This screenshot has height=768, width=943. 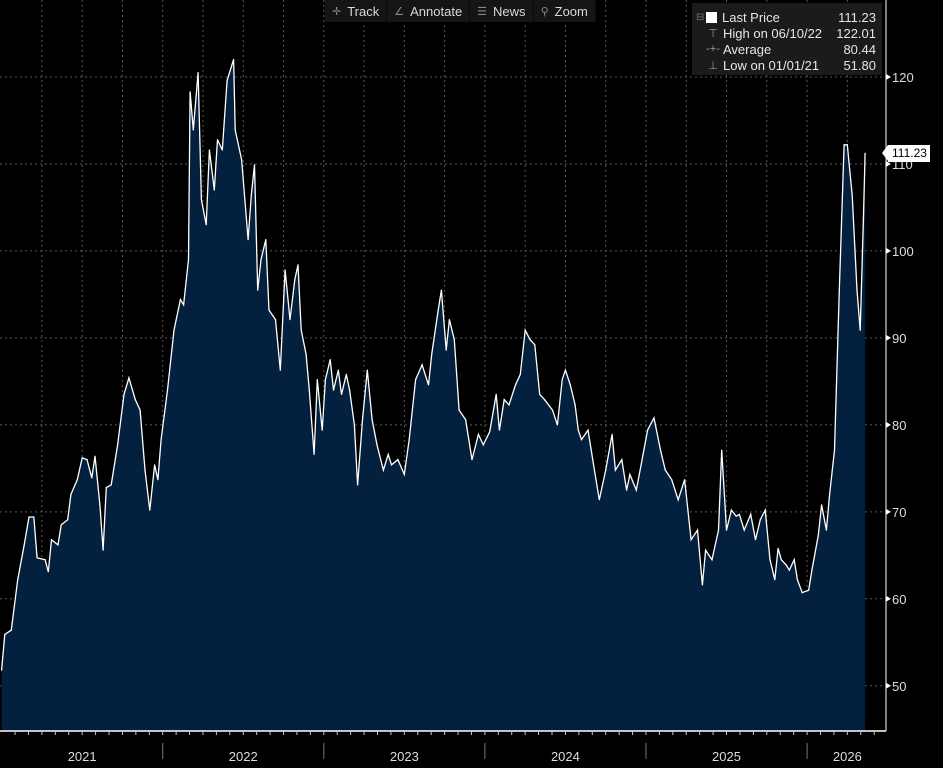 I want to click on legend-high: ⊤ High on 06/10/22 122.01, so click(x=786, y=33).